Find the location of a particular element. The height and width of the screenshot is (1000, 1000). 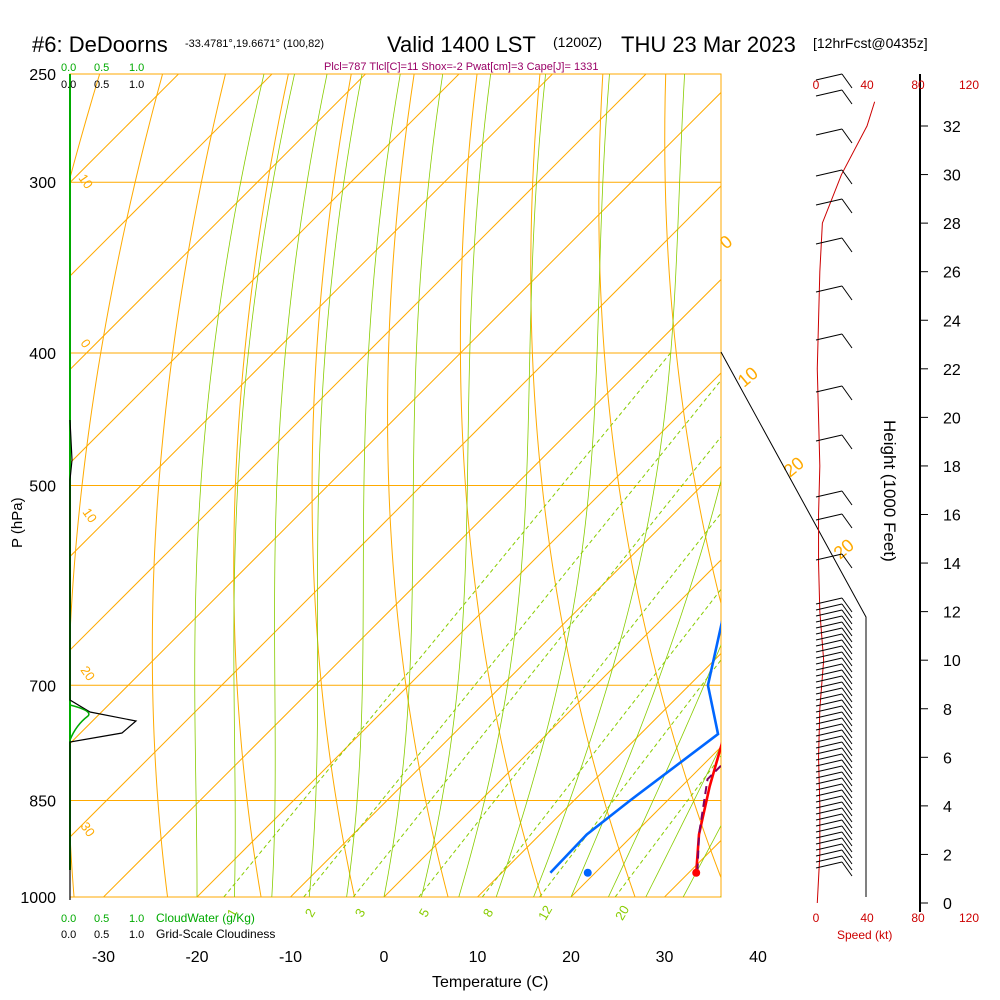

cloud-scale-top-green-1: 0.5 is located at coordinates (101, 68).